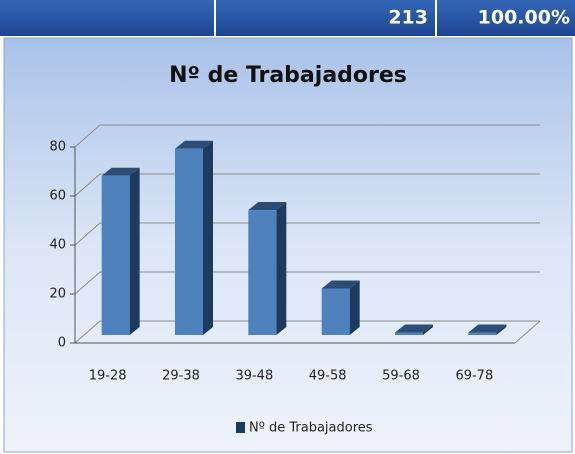 This screenshot has height=454, width=575. Describe the element at coordinates (311, 428) in the screenshot. I see `legend-label: Nº de Trabajadores` at that location.